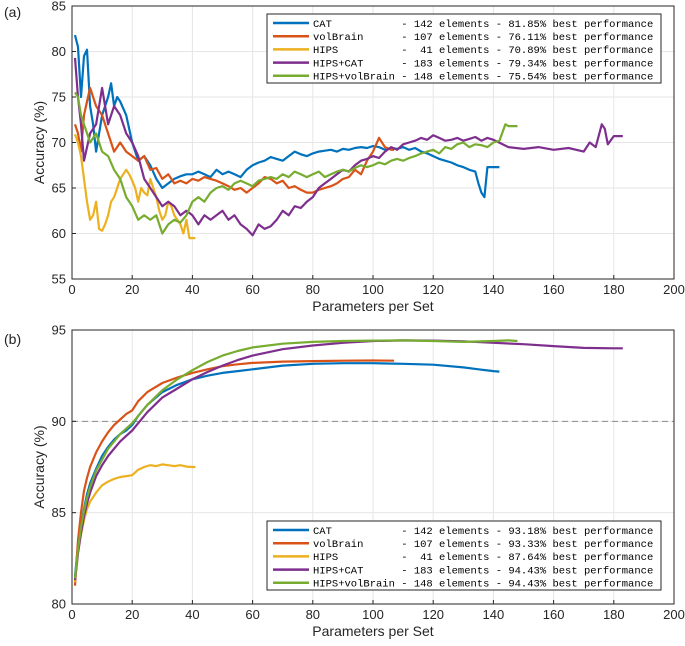 The width and height of the screenshot is (685, 646). What do you see at coordinates (59, 330) in the screenshot?
I see `y-tick-label: 95` at bounding box center [59, 330].